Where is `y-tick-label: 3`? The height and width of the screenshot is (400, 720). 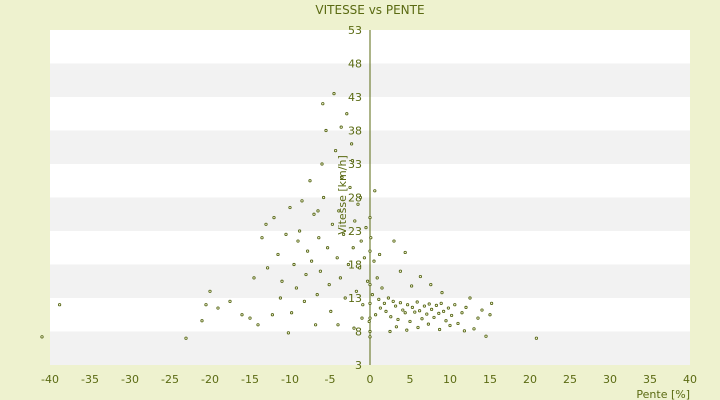
y-tick-label: 3 is located at coordinates (358, 365).